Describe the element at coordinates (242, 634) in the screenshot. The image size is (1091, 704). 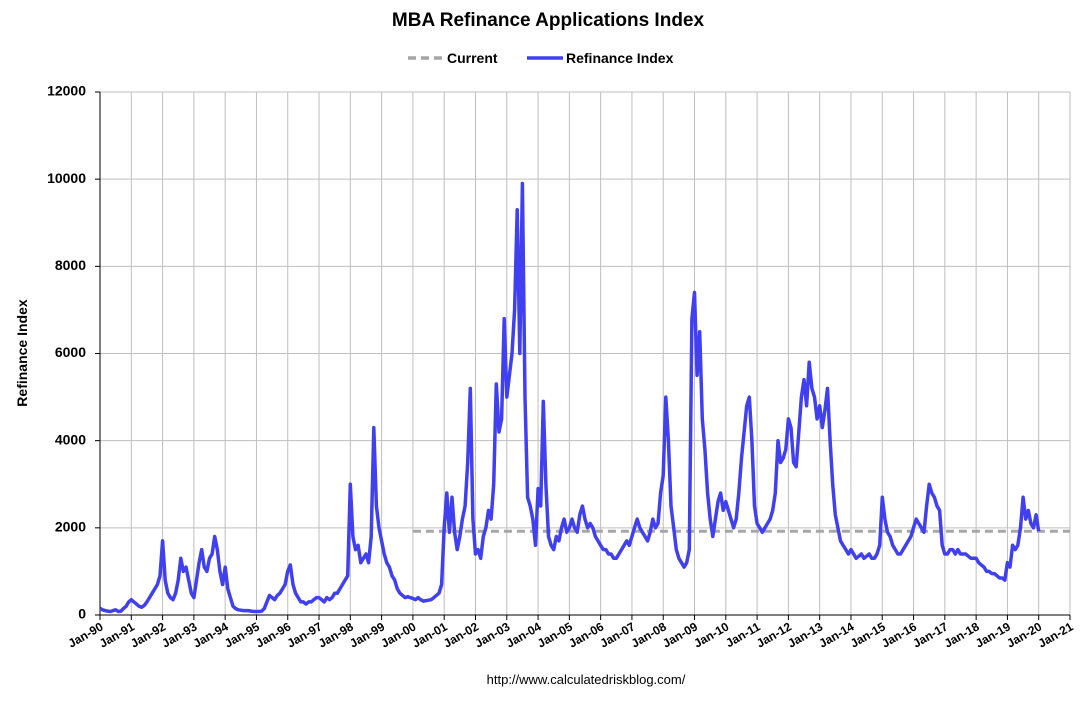
I see `x-tick-label: Jan-95` at that location.